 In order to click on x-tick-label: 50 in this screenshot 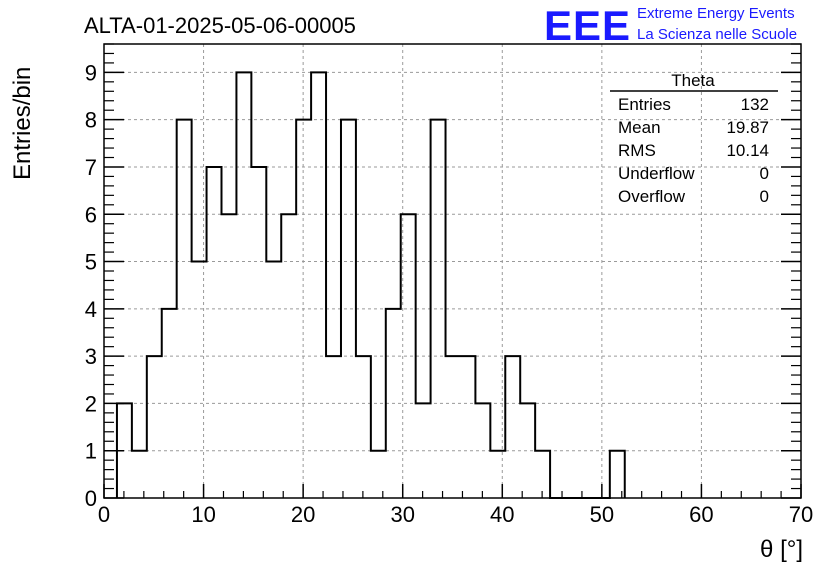, I will do `click(602, 514)`.